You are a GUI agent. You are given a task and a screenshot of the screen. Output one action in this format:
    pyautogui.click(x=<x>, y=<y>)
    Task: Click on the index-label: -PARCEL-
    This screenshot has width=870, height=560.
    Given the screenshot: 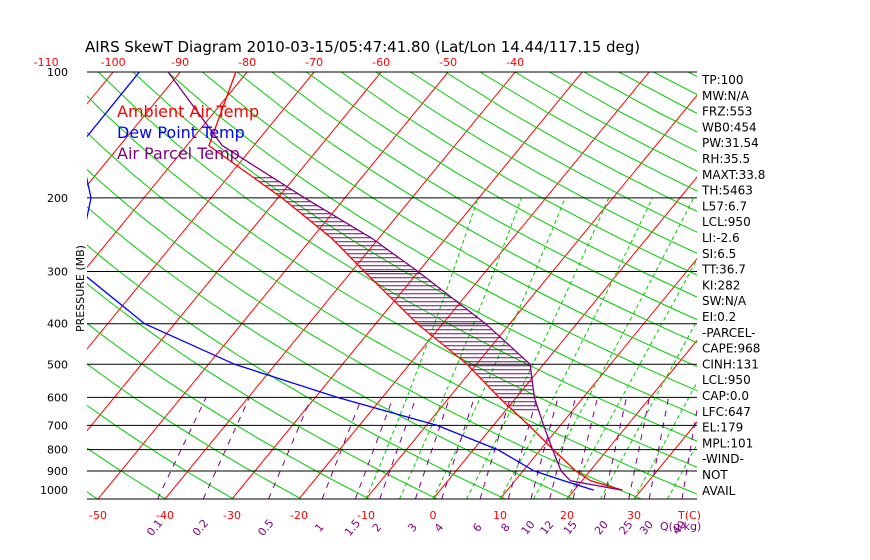 What is the action you would take?
    pyautogui.click(x=729, y=333)
    